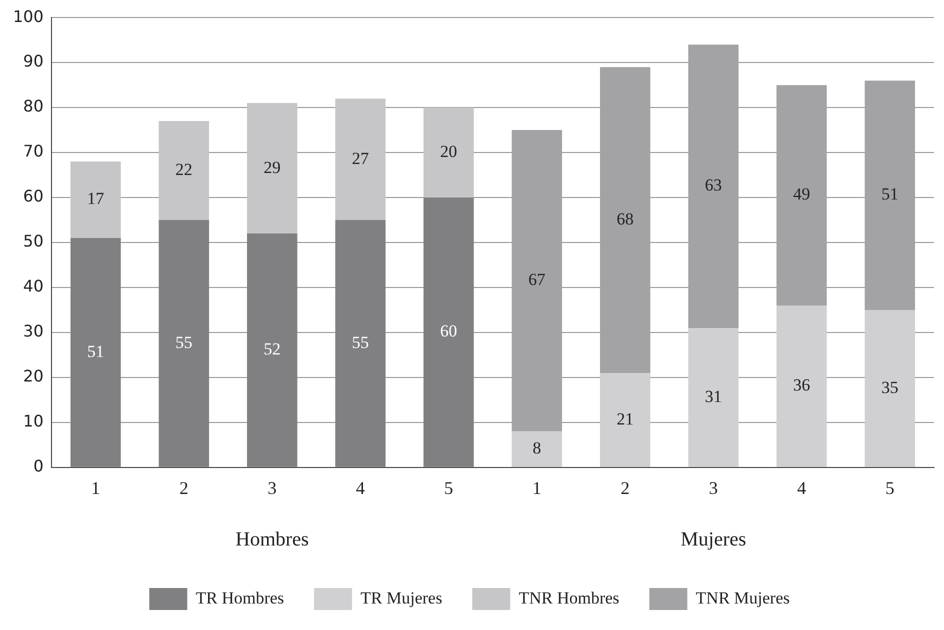  Describe the element at coordinates (713, 539) in the screenshot. I see `text: Mujeres` at that location.